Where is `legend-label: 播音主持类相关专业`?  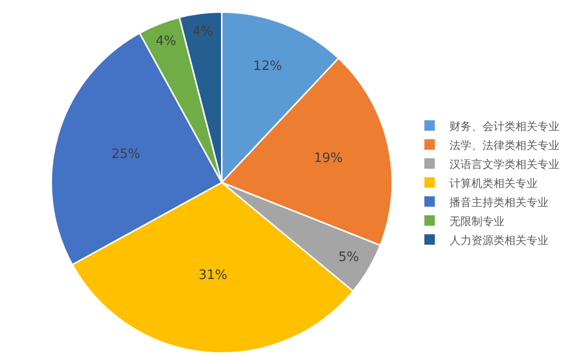
legend-label: 播音主持类相关专业 is located at coordinates (499, 202).